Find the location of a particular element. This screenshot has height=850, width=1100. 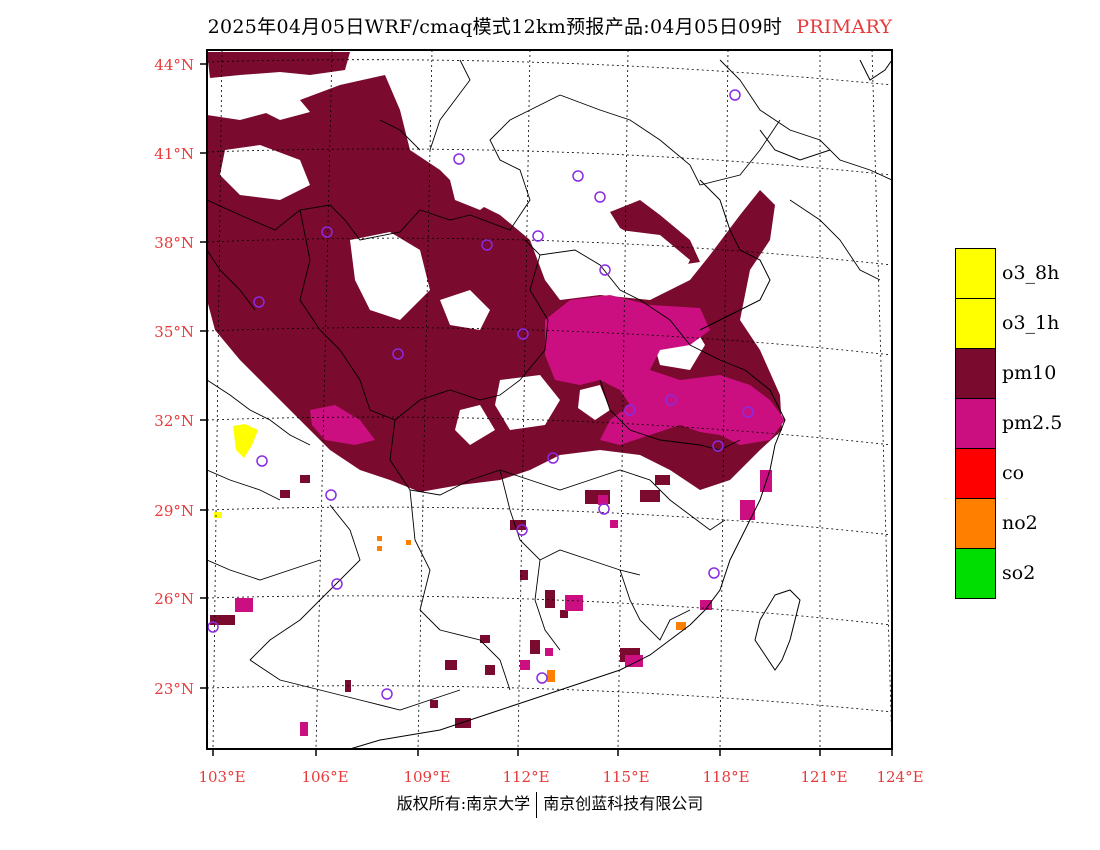

legend-item-o3-8h: o3_8h is located at coordinates (1025, 273).